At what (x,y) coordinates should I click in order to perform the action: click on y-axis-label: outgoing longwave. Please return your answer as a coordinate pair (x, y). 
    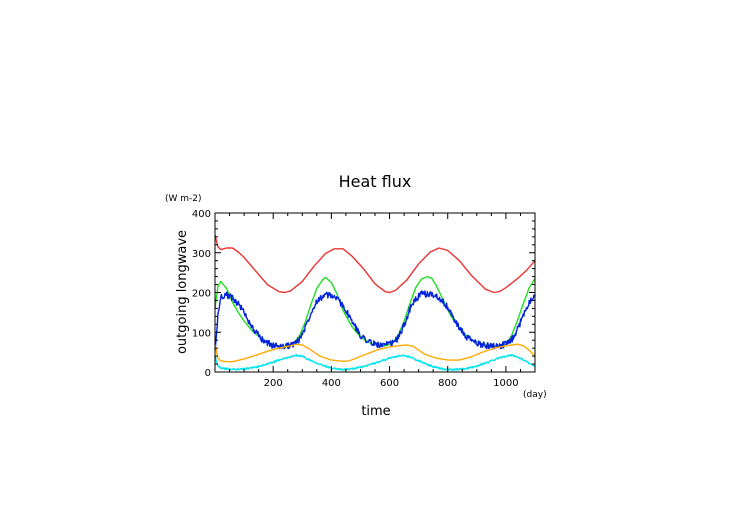
    Looking at the image, I should click on (182, 292).